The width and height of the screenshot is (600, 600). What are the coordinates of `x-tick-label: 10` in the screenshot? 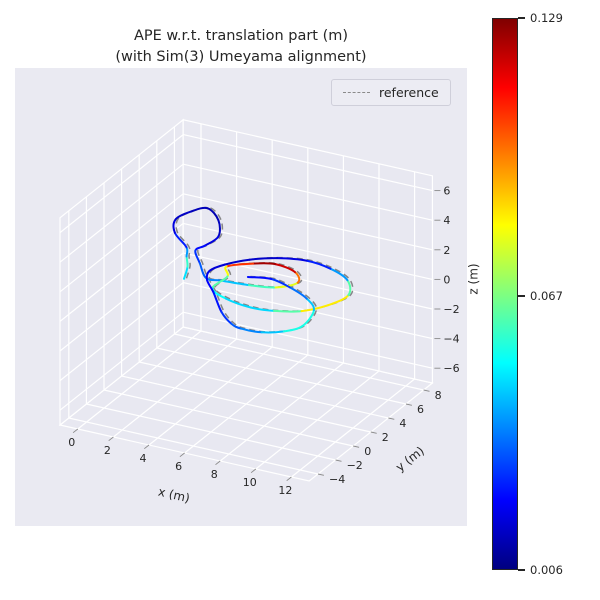 It's located at (250, 482).